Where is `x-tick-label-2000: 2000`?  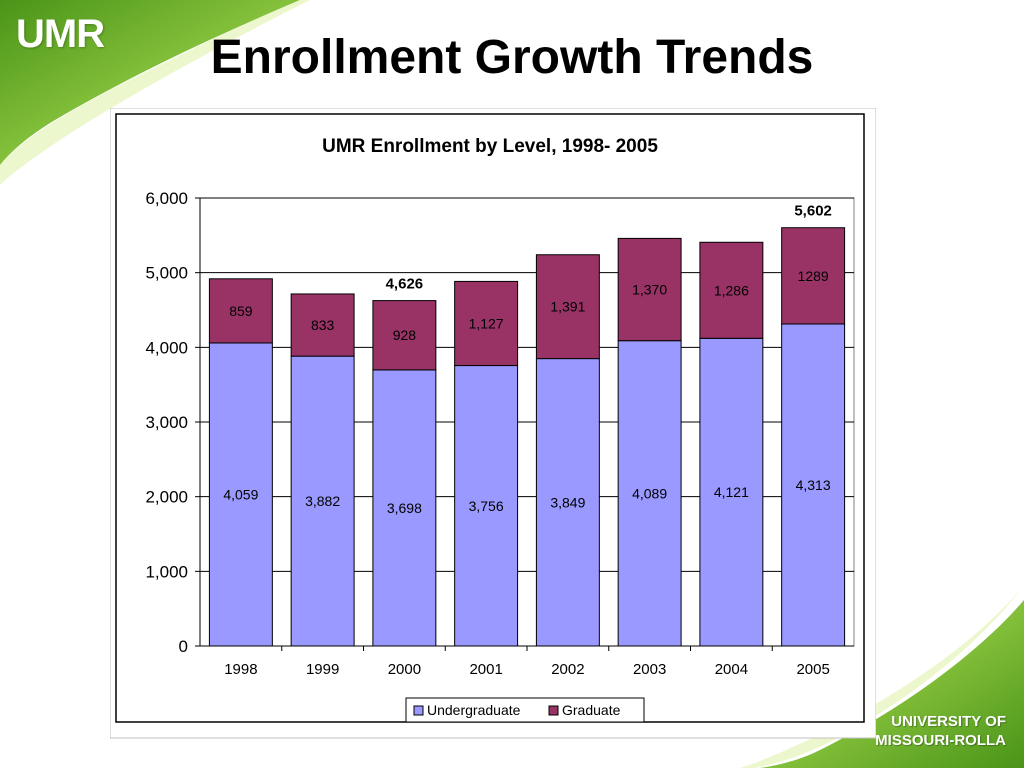
x-tick-label-2000: 2000 is located at coordinates (404, 669).